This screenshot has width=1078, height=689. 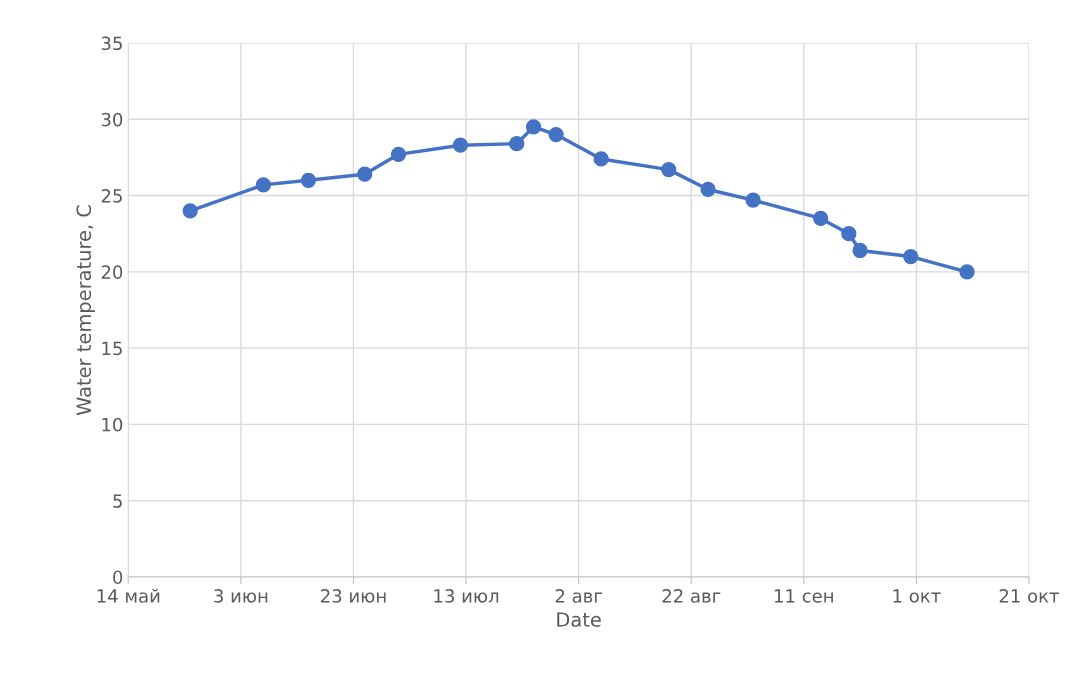 I want to click on y-tick-label: 30, so click(x=112, y=119).